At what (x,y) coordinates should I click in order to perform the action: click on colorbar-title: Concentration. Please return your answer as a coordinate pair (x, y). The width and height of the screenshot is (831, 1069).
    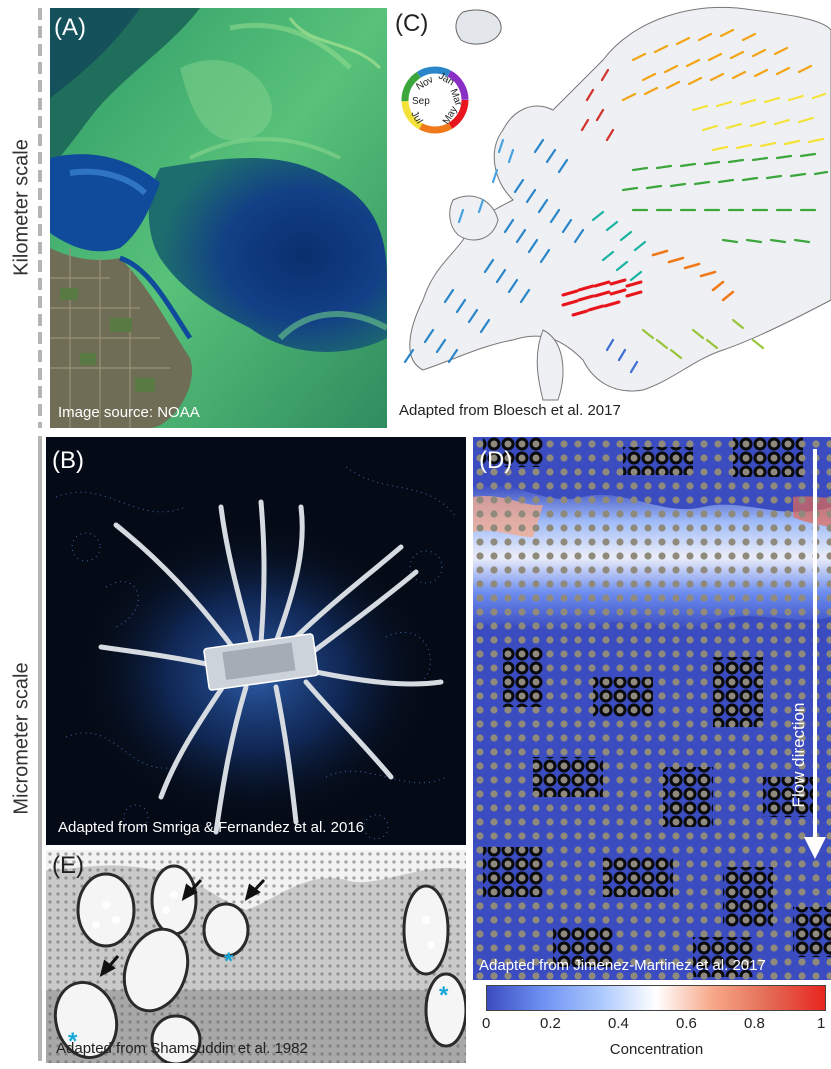
    Looking at the image, I should click on (656, 1049).